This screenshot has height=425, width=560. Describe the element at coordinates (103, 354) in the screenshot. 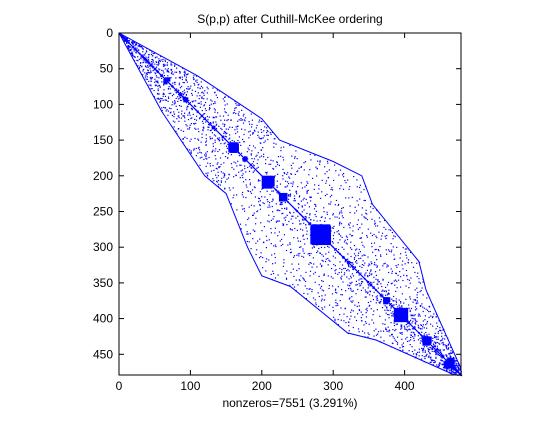

I see `y-tick-label: 450` at that location.